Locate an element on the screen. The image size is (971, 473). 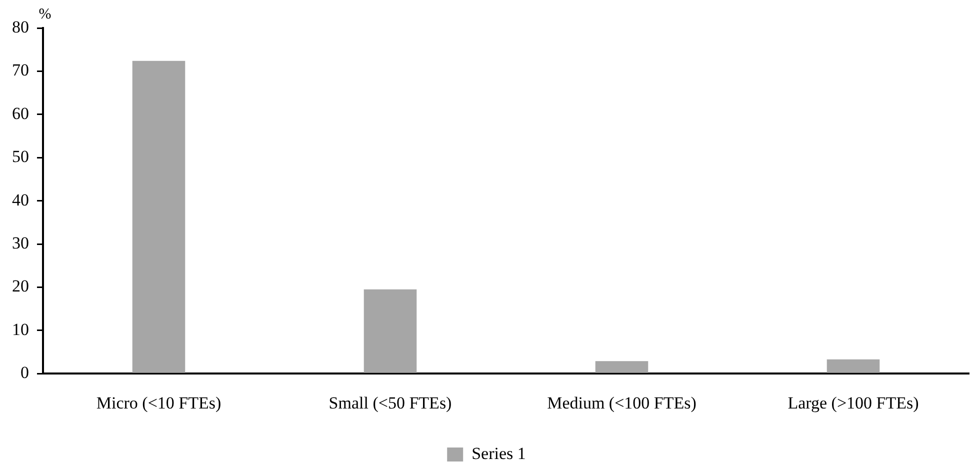
y-tick-label: 20 is located at coordinates (20, 286).